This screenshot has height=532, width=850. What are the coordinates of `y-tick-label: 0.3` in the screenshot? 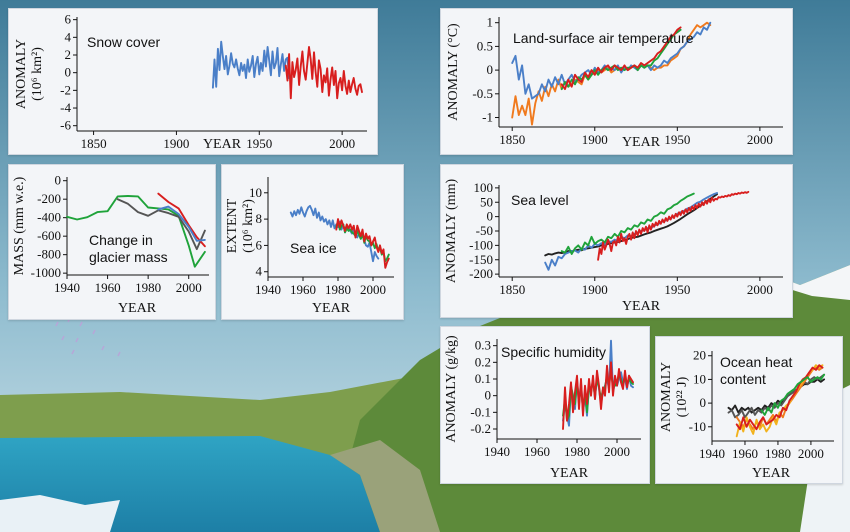 It's located at (483, 345).